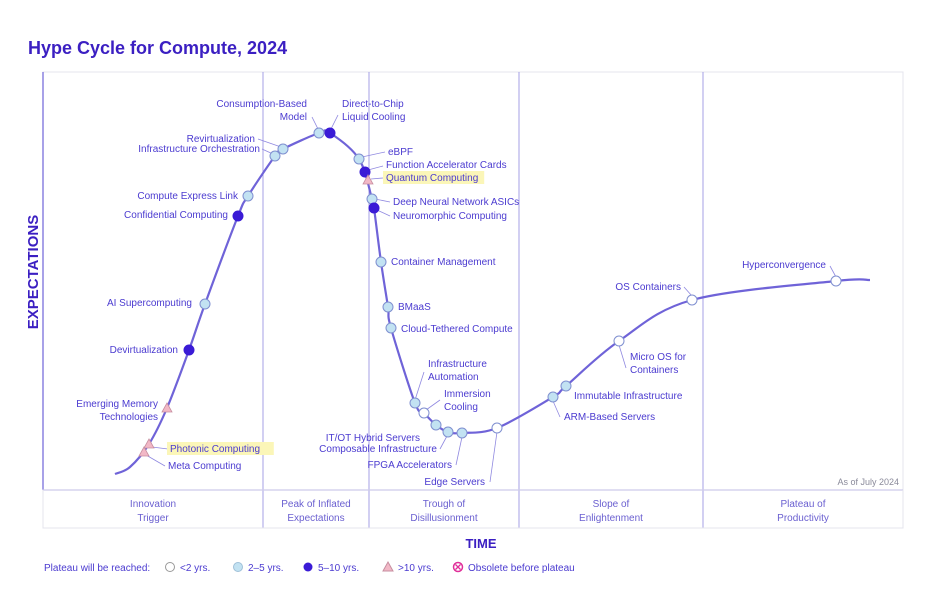 Image resolution: width=939 pixels, height=598 pixels. I want to click on marker-os-containers, so click(692, 300).